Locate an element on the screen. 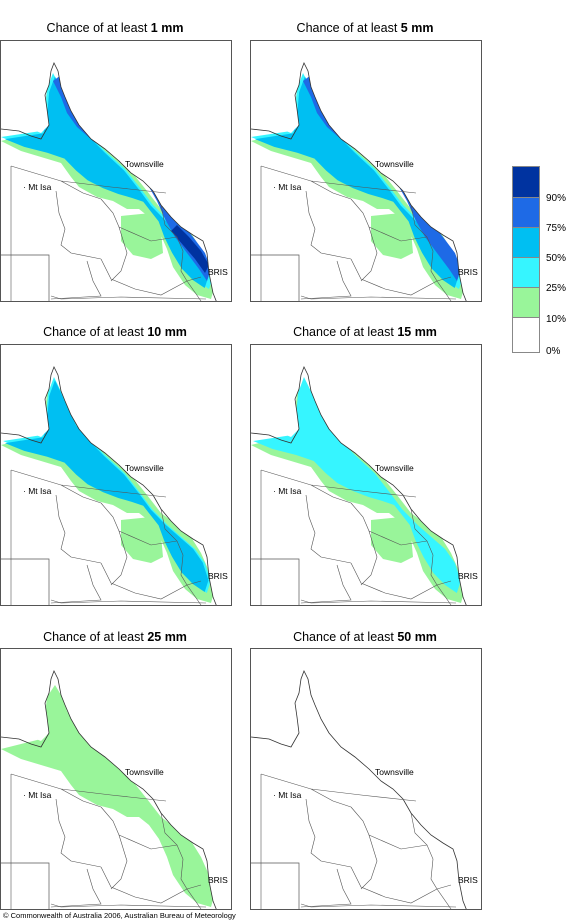 The image size is (570, 923). map-1mm: Townsville · Mt Isa BRIS is located at coordinates (116, 171).